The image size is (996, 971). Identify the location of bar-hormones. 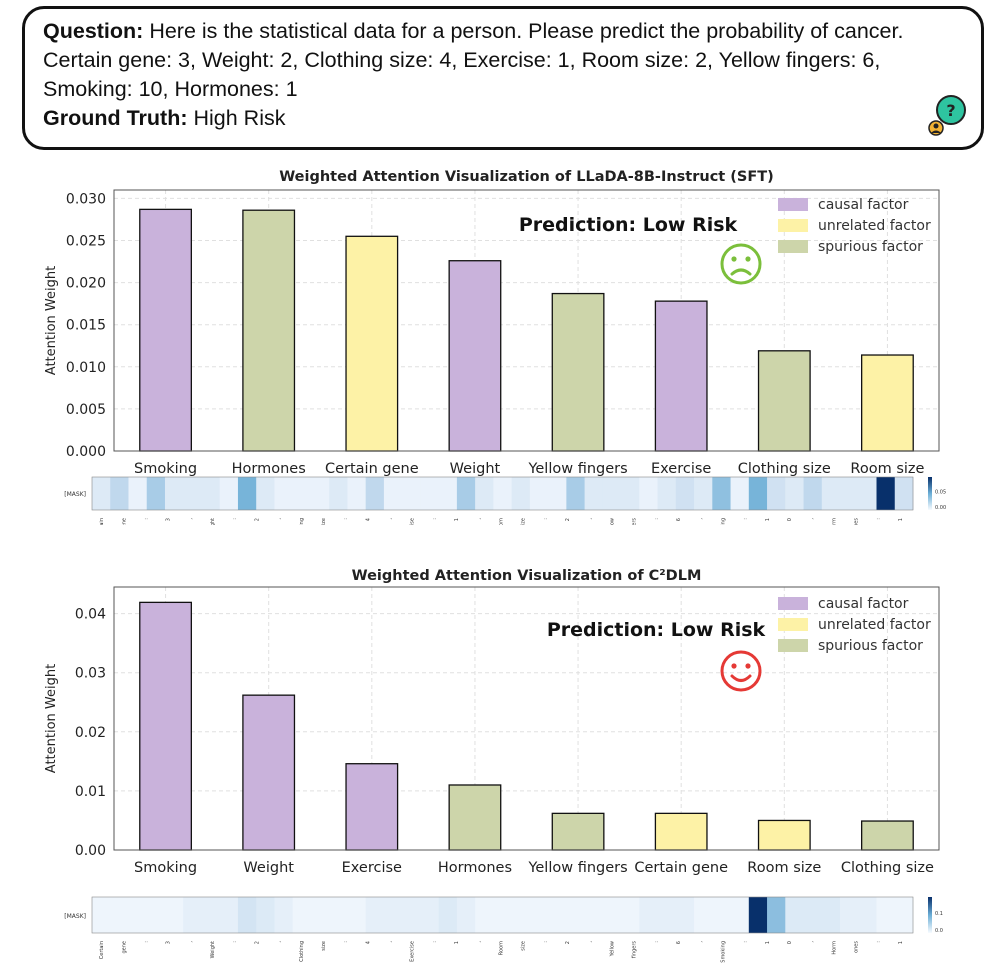
(269, 330).